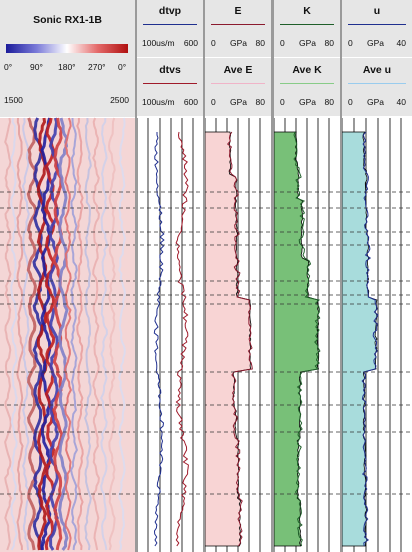 The height and width of the screenshot is (552, 412). What do you see at coordinates (307, 83) in the screenshot?
I see `AveK-line-sample` at bounding box center [307, 83].